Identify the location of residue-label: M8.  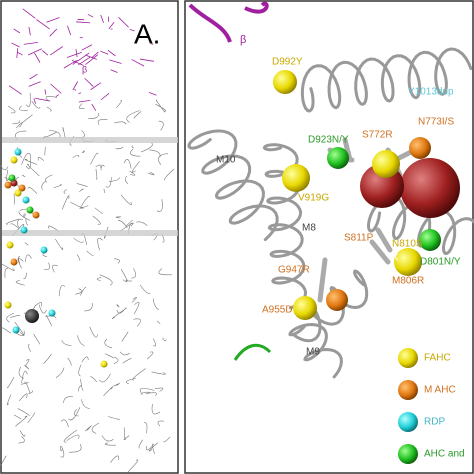
(309, 228).